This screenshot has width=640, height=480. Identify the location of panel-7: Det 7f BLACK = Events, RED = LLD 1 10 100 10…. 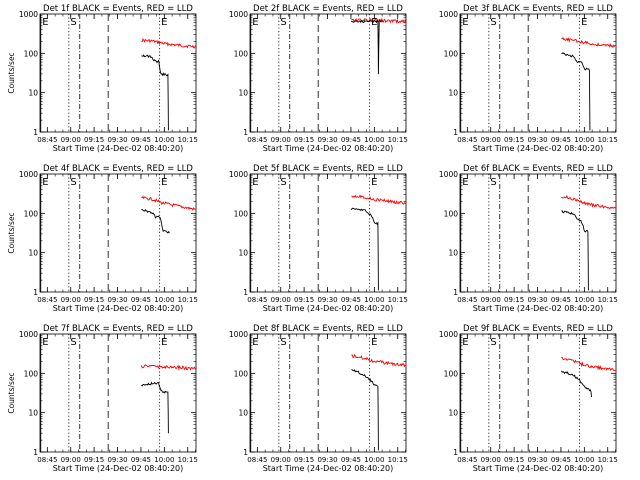
(102, 398).